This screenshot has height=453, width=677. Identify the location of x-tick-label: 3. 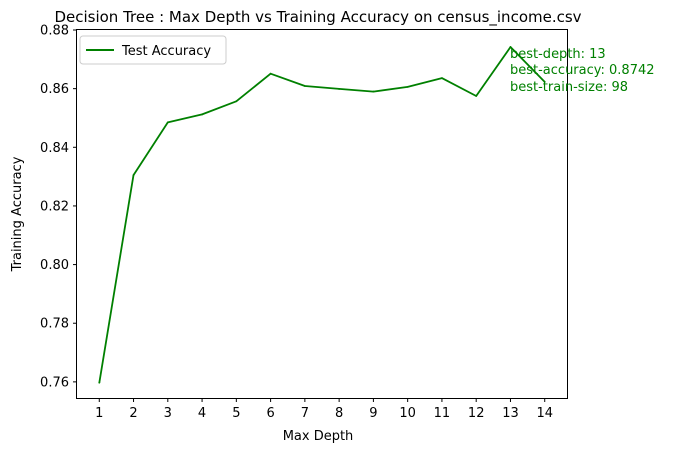
(168, 413).